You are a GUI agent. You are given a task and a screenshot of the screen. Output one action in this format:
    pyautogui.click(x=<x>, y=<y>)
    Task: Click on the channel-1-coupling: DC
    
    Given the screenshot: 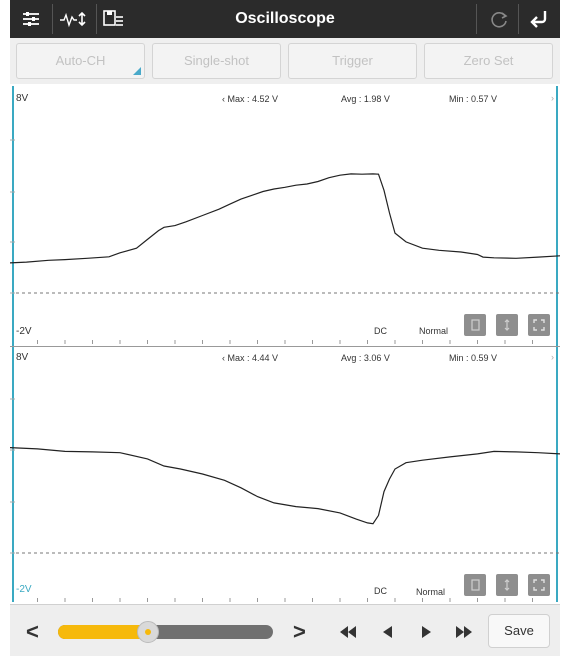 What is the action you would take?
    pyautogui.click(x=380, y=331)
    